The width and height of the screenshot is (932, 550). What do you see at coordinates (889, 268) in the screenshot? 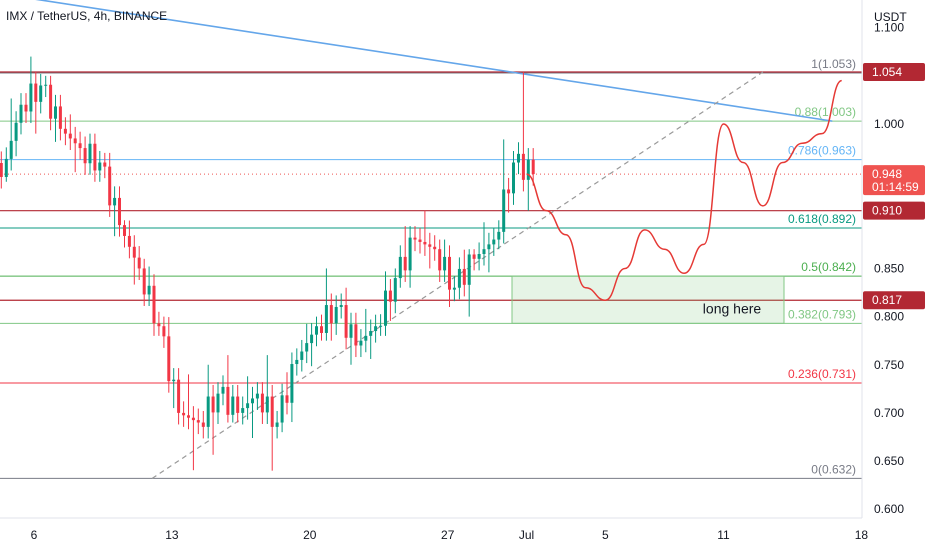
I see `y-tick-label: 0.850` at bounding box center [889, 268].